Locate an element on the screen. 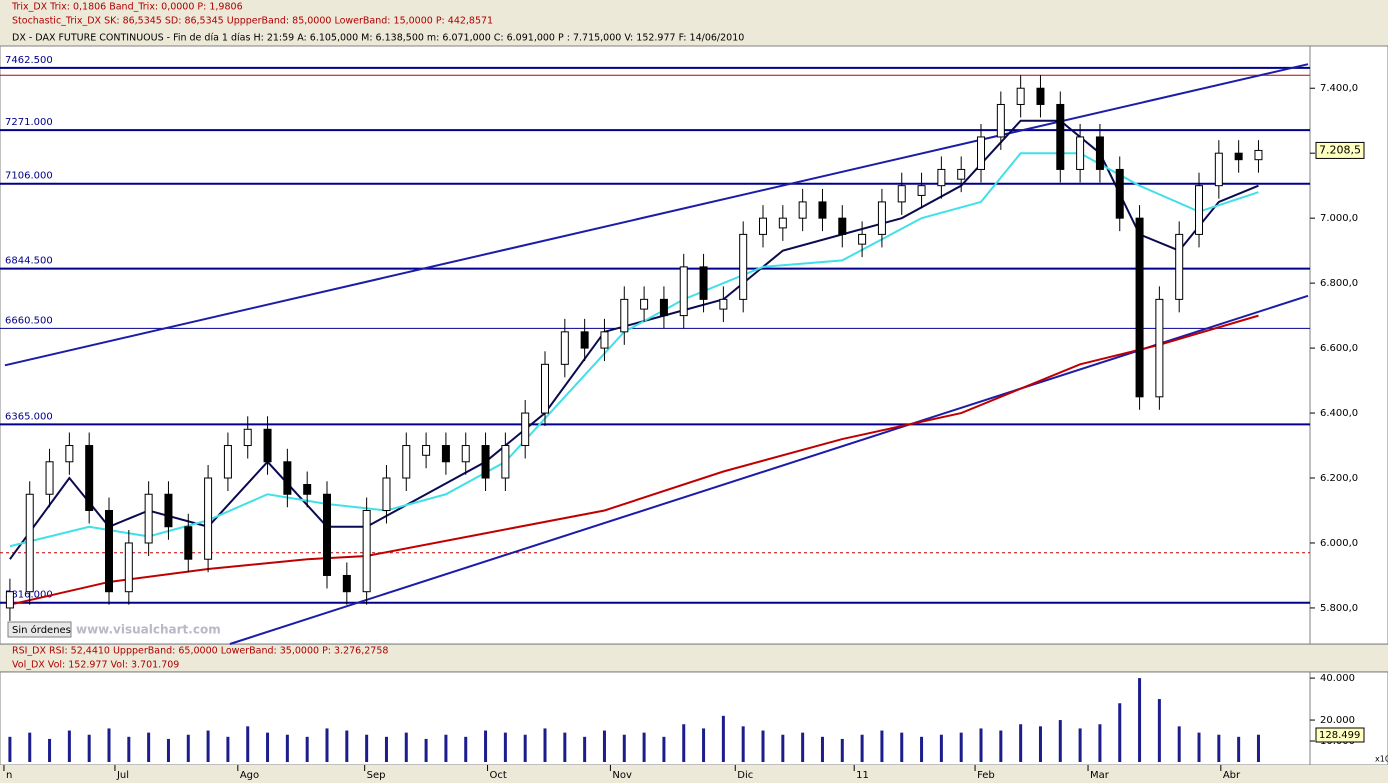  x-tick-label: Dic is located at coordinates (745, 775).